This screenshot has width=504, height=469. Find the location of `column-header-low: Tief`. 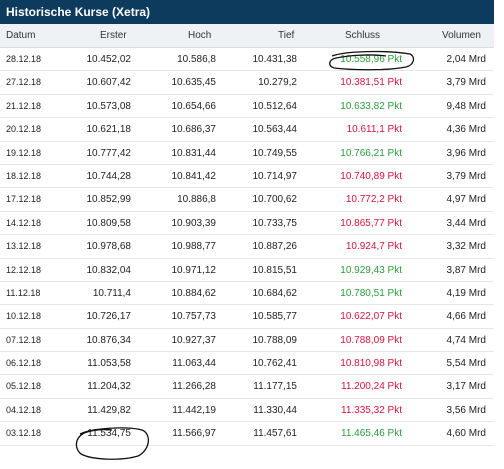

column-header-low: Tief is located at coordinates (286, 35).